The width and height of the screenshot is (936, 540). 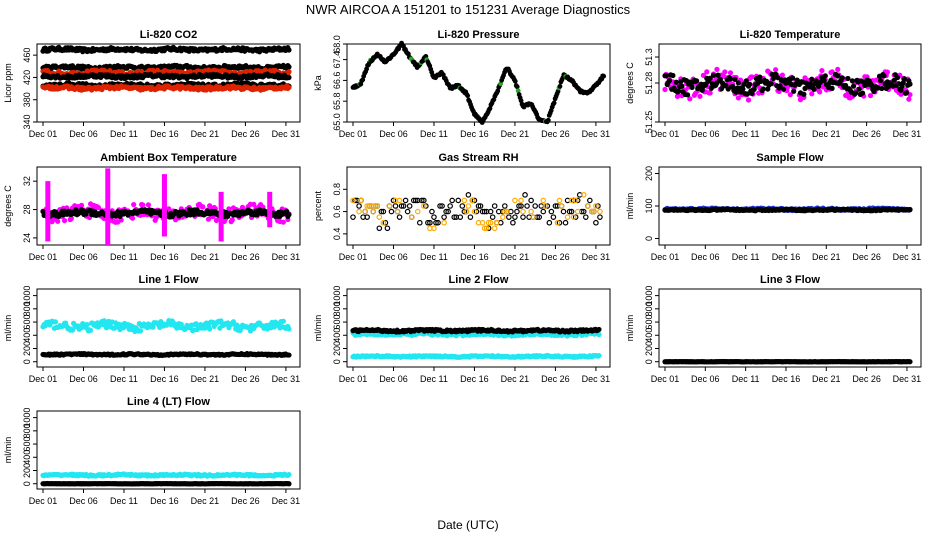 What do you see at coordinates (8, 206) in the screenshot?
I see `y-axis-label: degrees C` at bounding box center [8, 206].